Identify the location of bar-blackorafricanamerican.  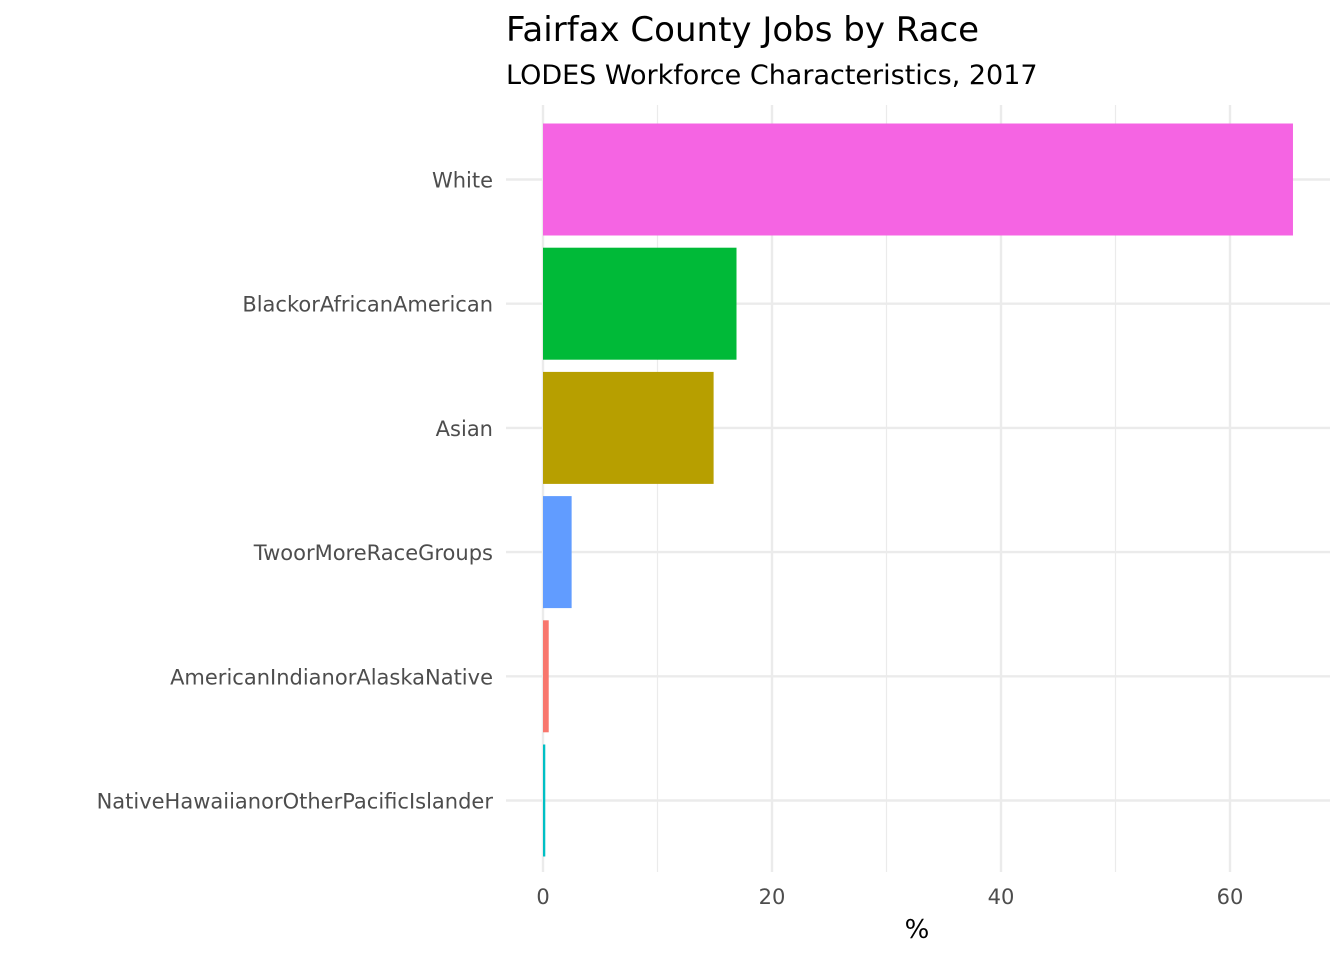
(640, 303).